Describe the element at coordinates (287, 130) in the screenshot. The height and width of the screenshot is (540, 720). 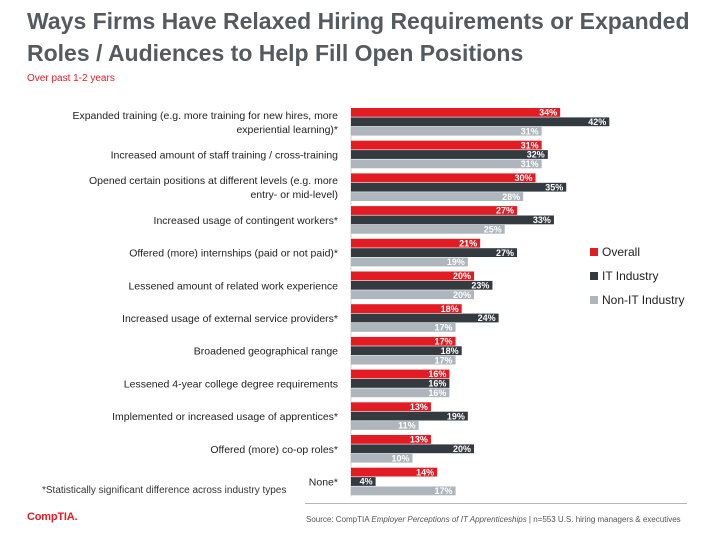
I see `category-label: experiential learning)*` at that location.